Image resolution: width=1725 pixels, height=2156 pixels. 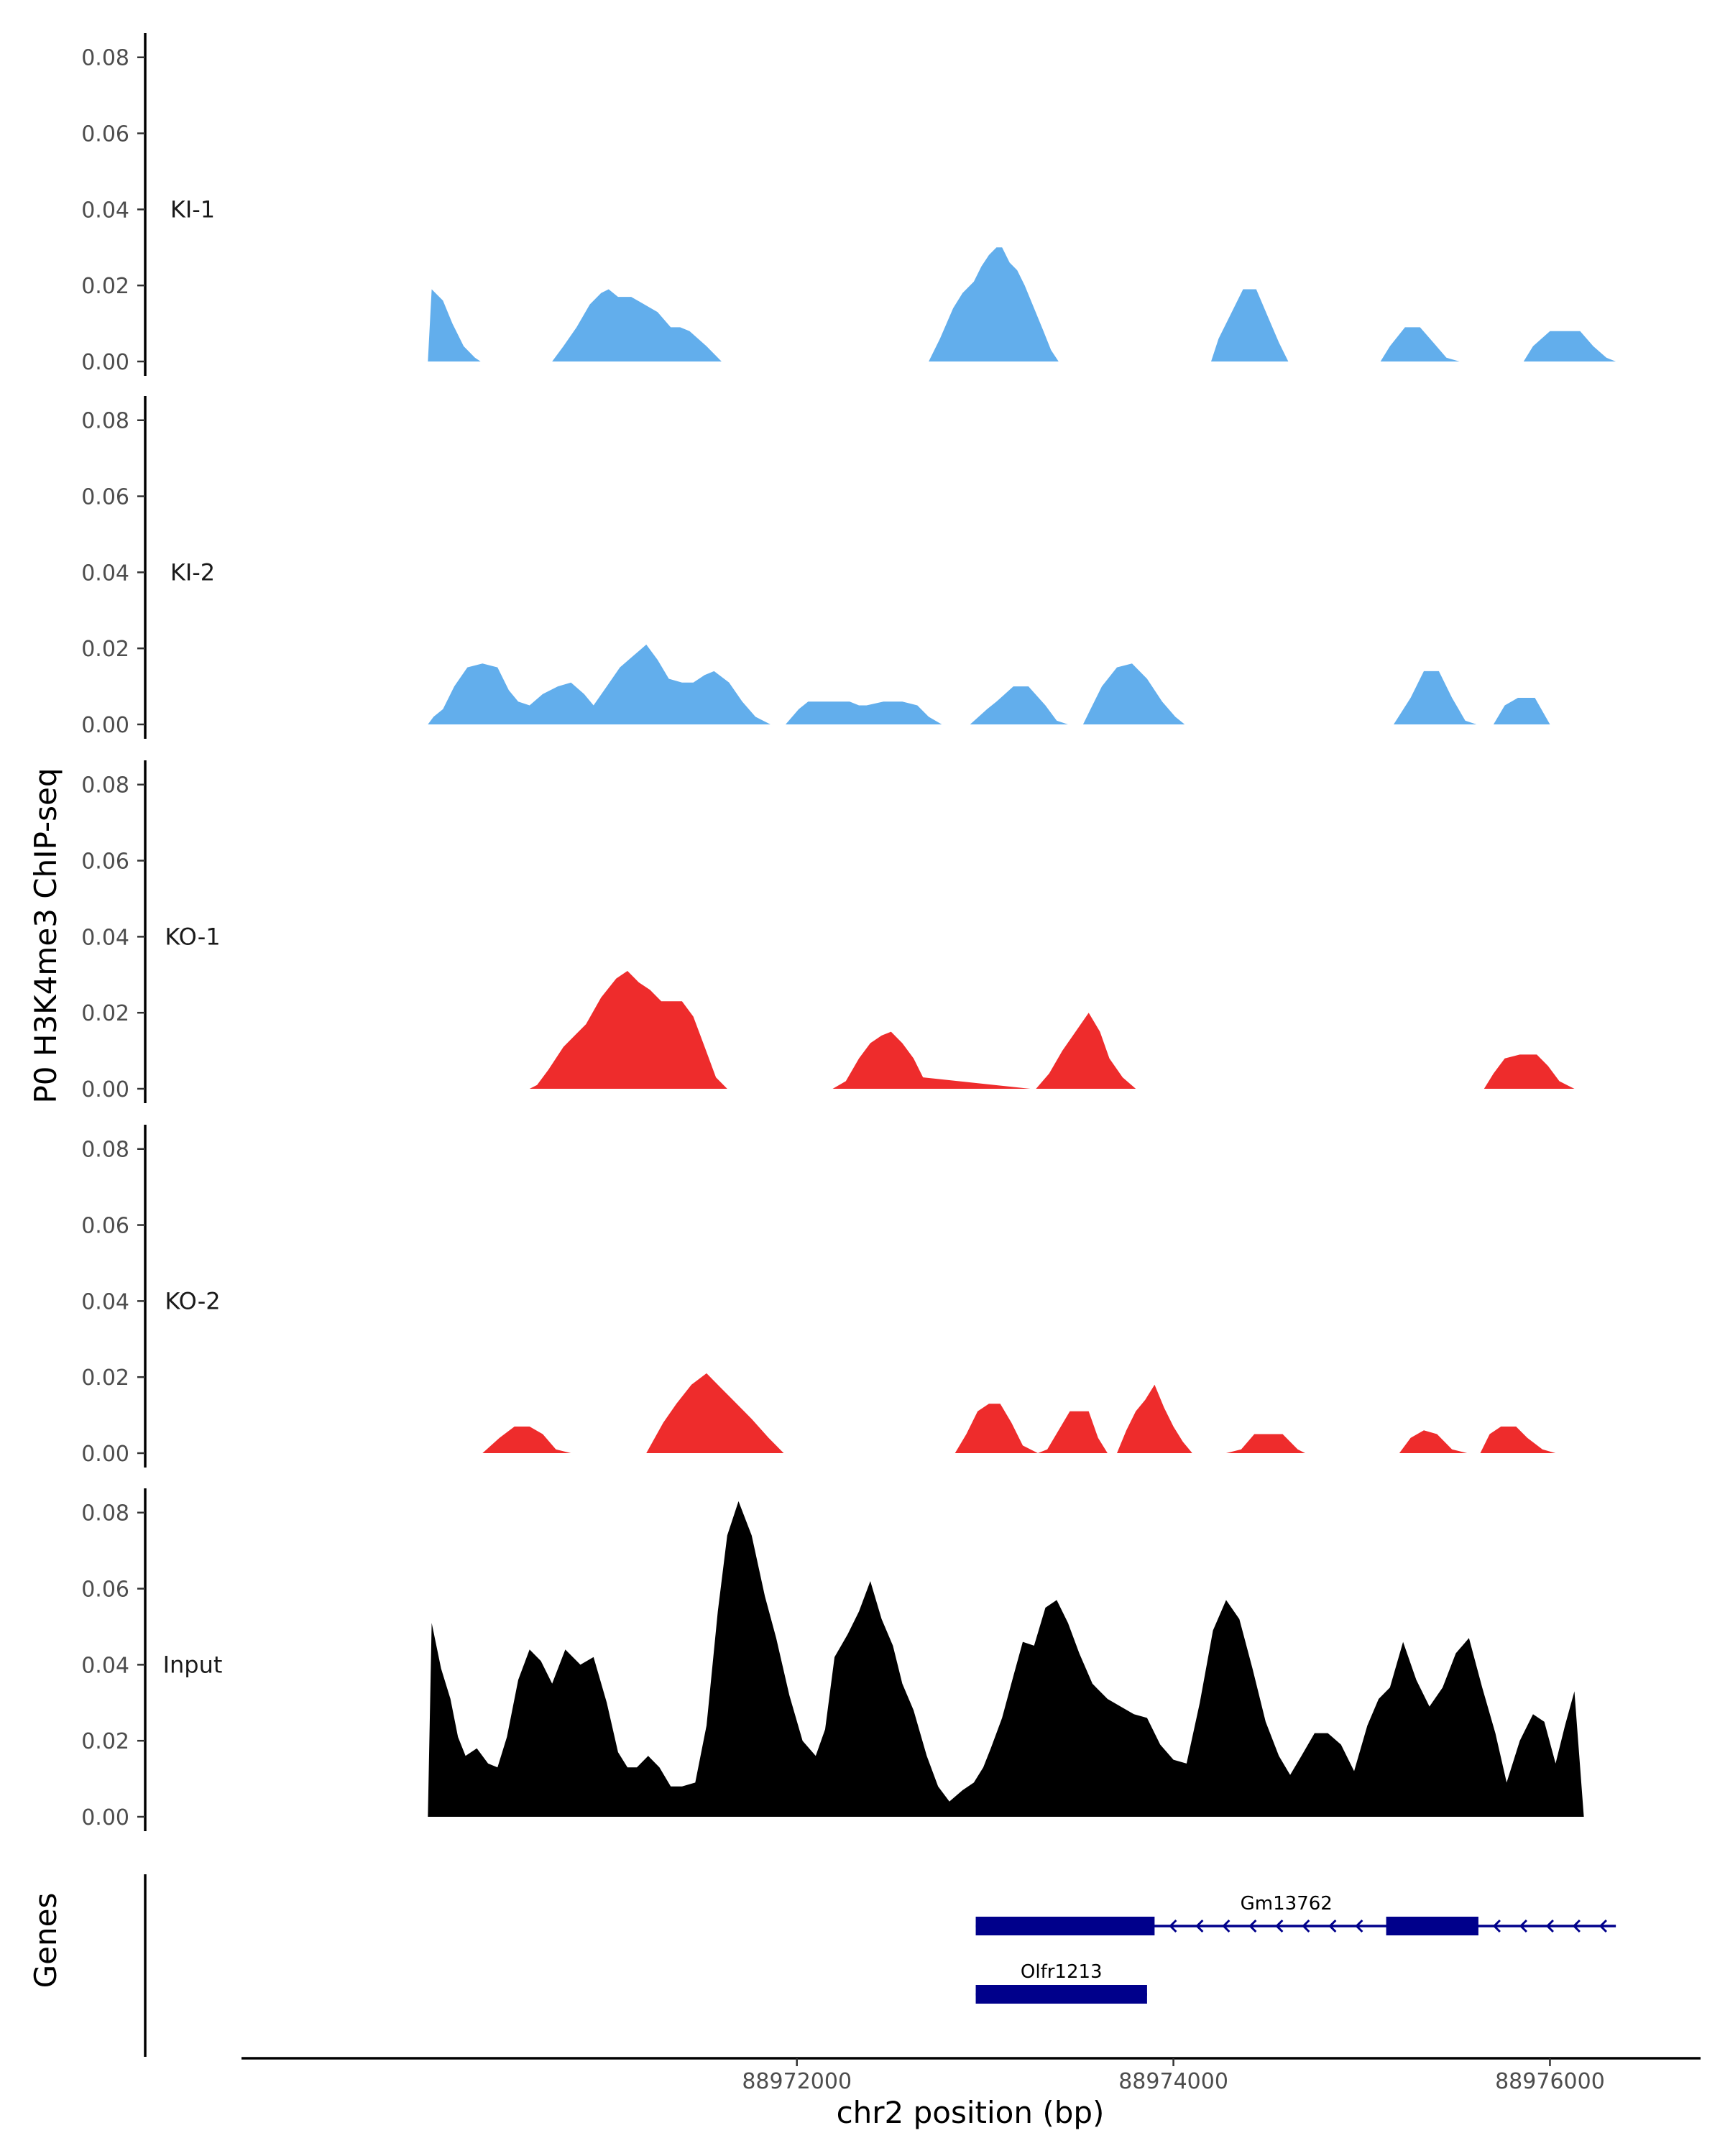 I want to click on x-axis: 88972000 88974000 88976000, so click(x=971, y=2075).